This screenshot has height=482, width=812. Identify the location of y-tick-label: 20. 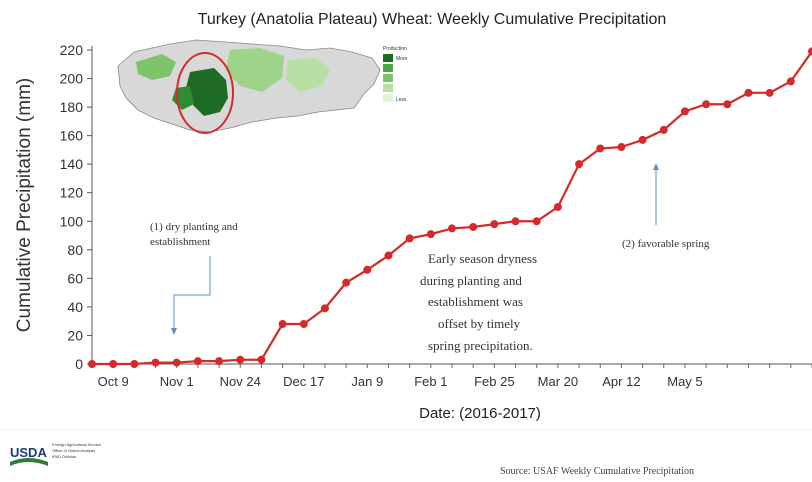
(75, 335).